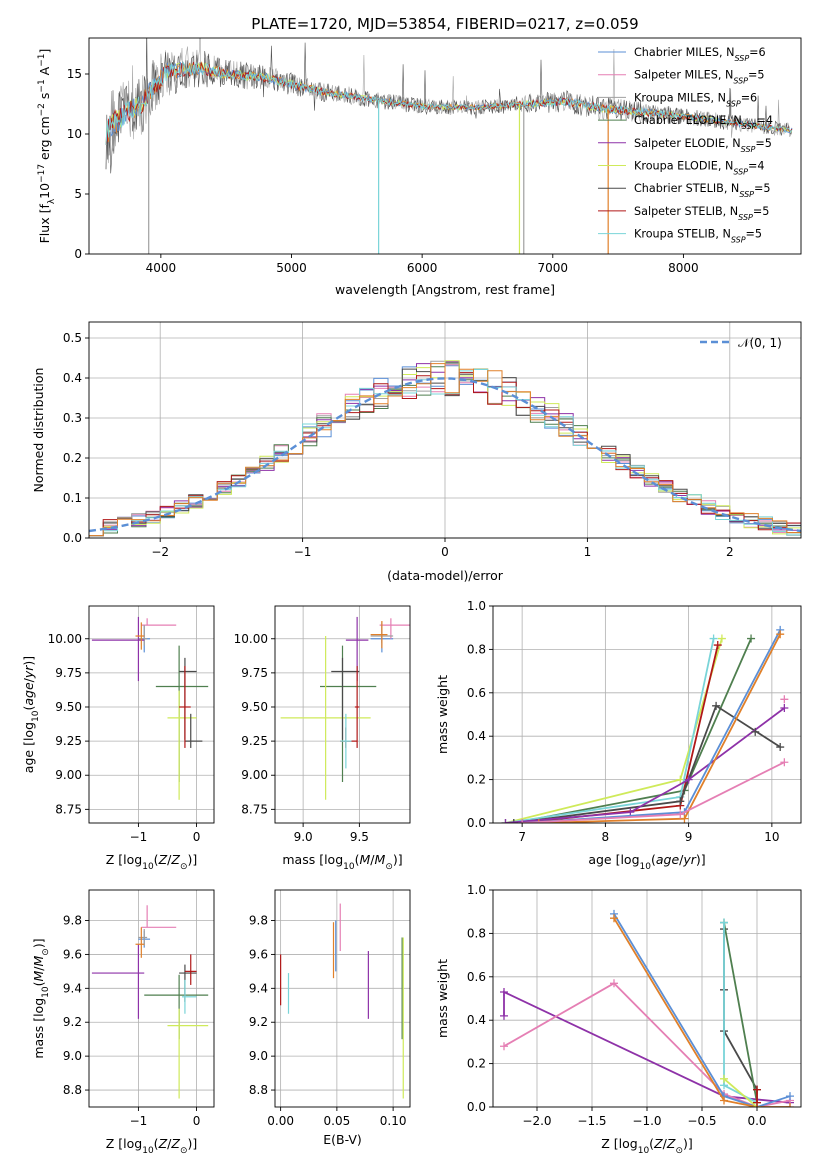 This screenshot has height=1170, width=819. Describe the element at coordinates (591, 1121) in the screenshot. I see `x-tick-label: −1.5` at that location.